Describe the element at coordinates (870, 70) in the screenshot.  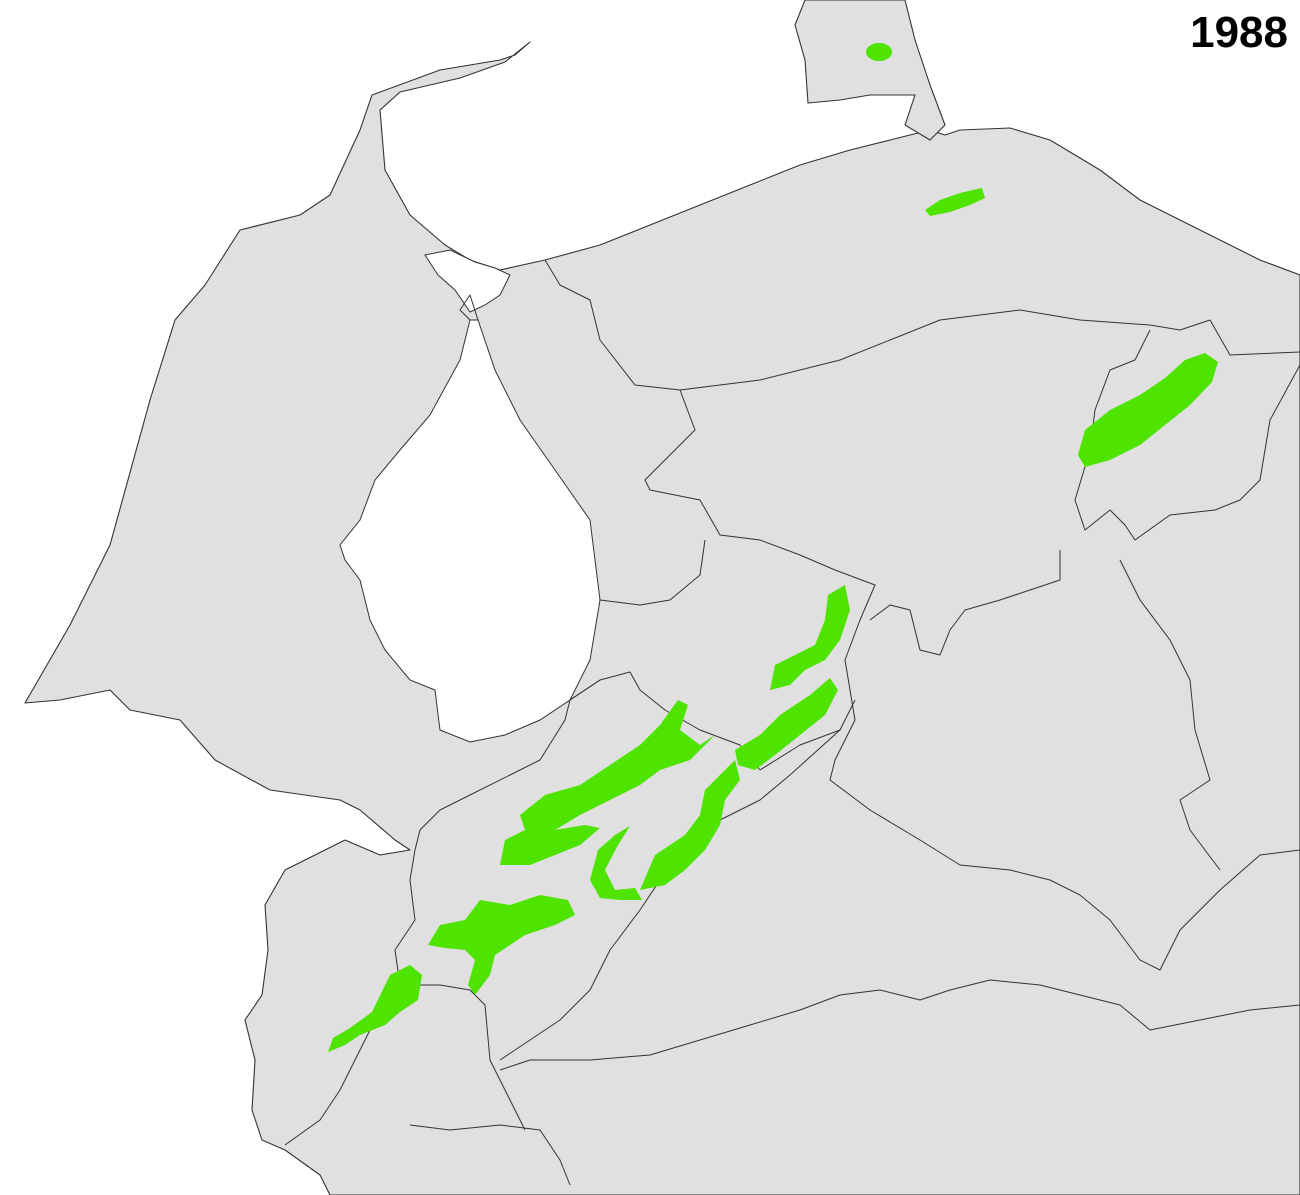
I see `northern-peninsula` at that location.